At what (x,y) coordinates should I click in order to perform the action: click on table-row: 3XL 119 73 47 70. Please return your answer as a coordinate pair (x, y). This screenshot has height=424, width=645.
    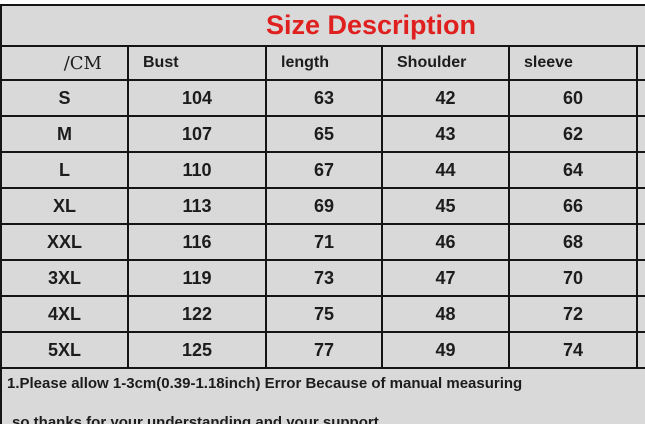
    Looking at the image, I should click on (322, 278).